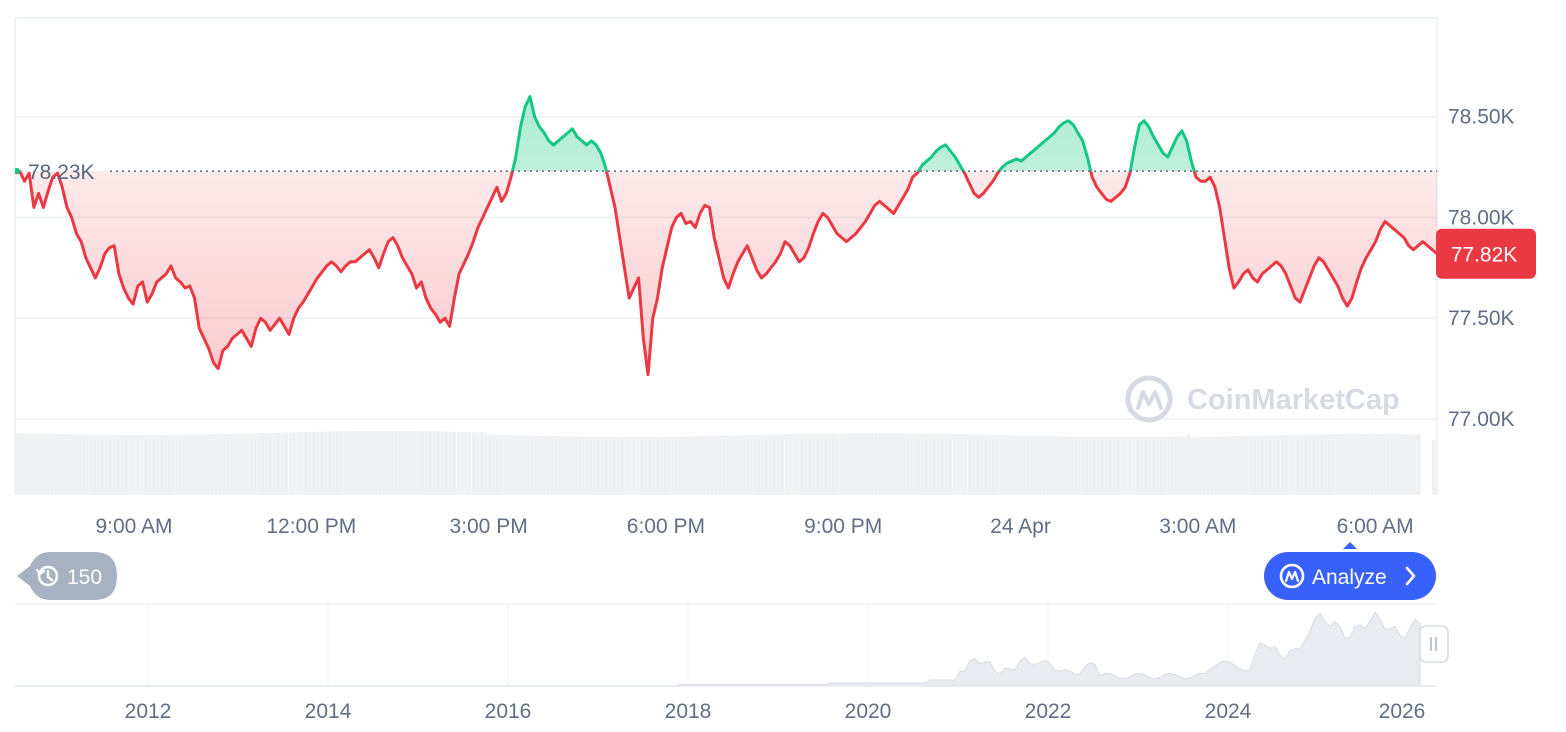  I want to click on analyze-button: Analyze, so click(1350, 576).